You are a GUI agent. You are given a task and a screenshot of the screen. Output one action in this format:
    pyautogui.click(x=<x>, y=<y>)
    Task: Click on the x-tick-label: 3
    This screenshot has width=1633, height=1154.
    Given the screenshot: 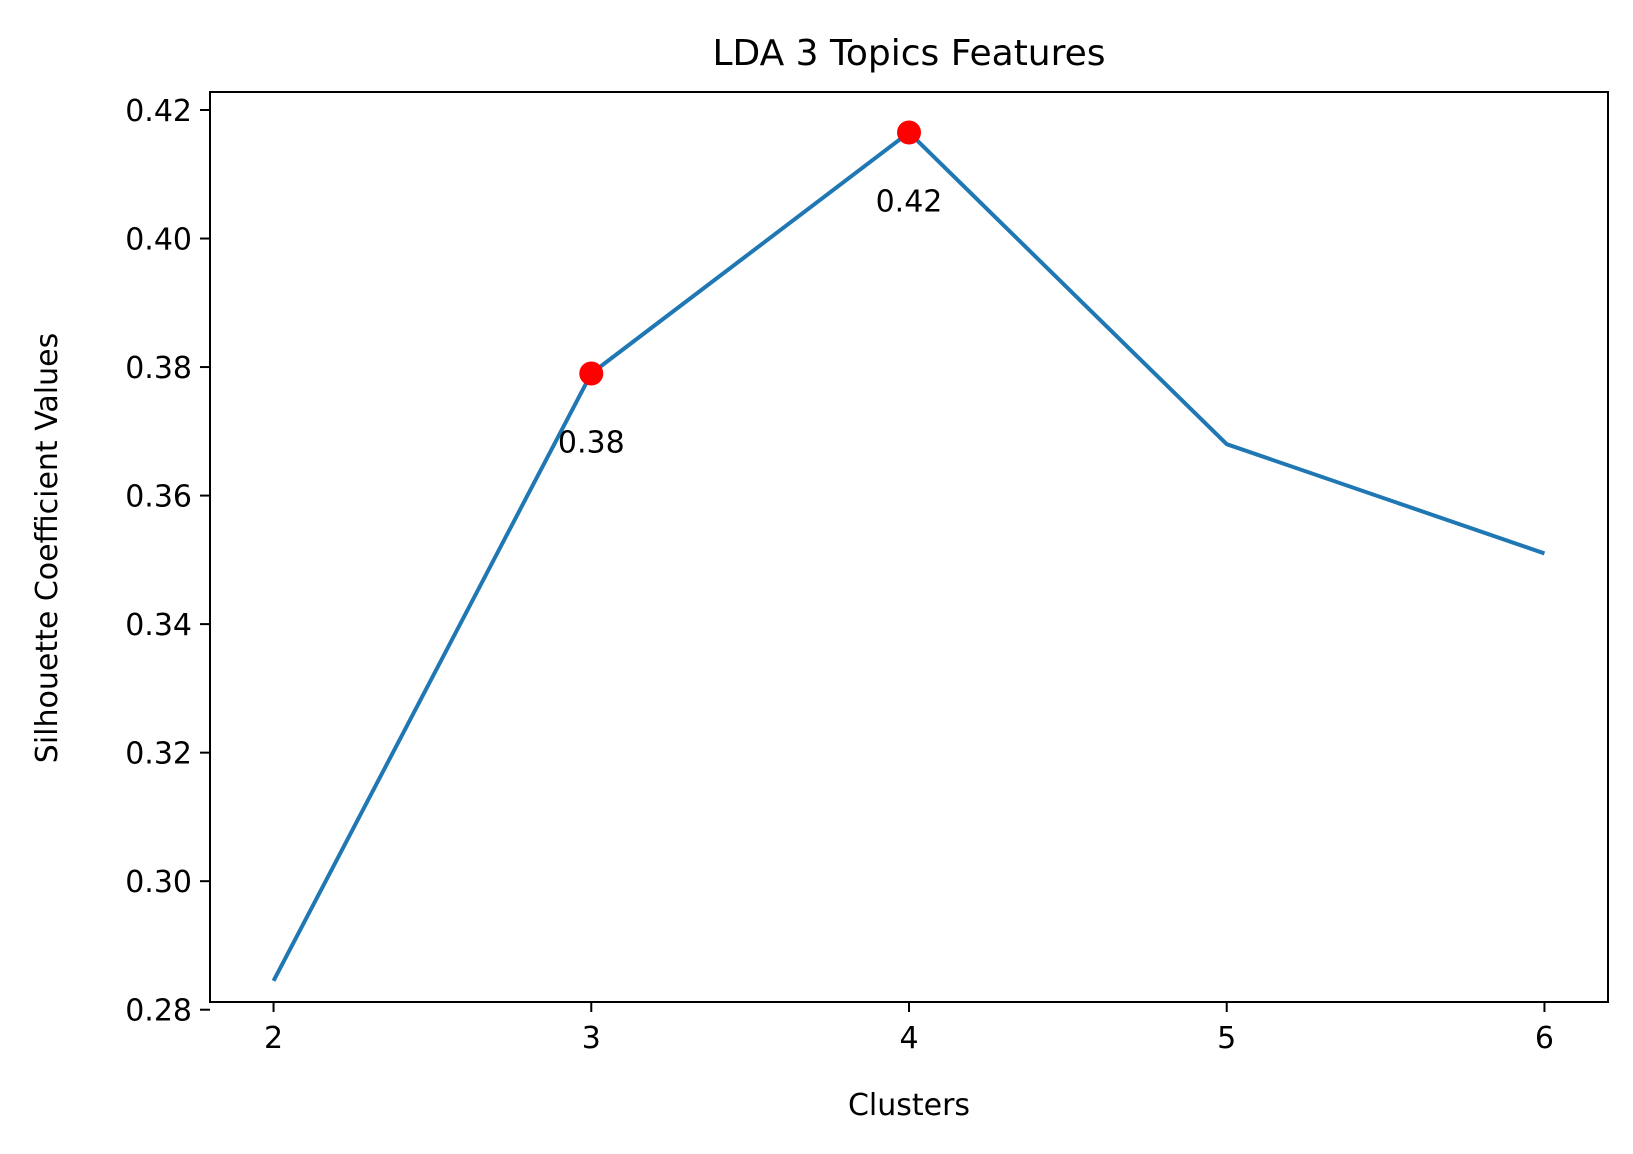 What is the action you would take?
    pyautogui.click(x=591, y=1038)
    